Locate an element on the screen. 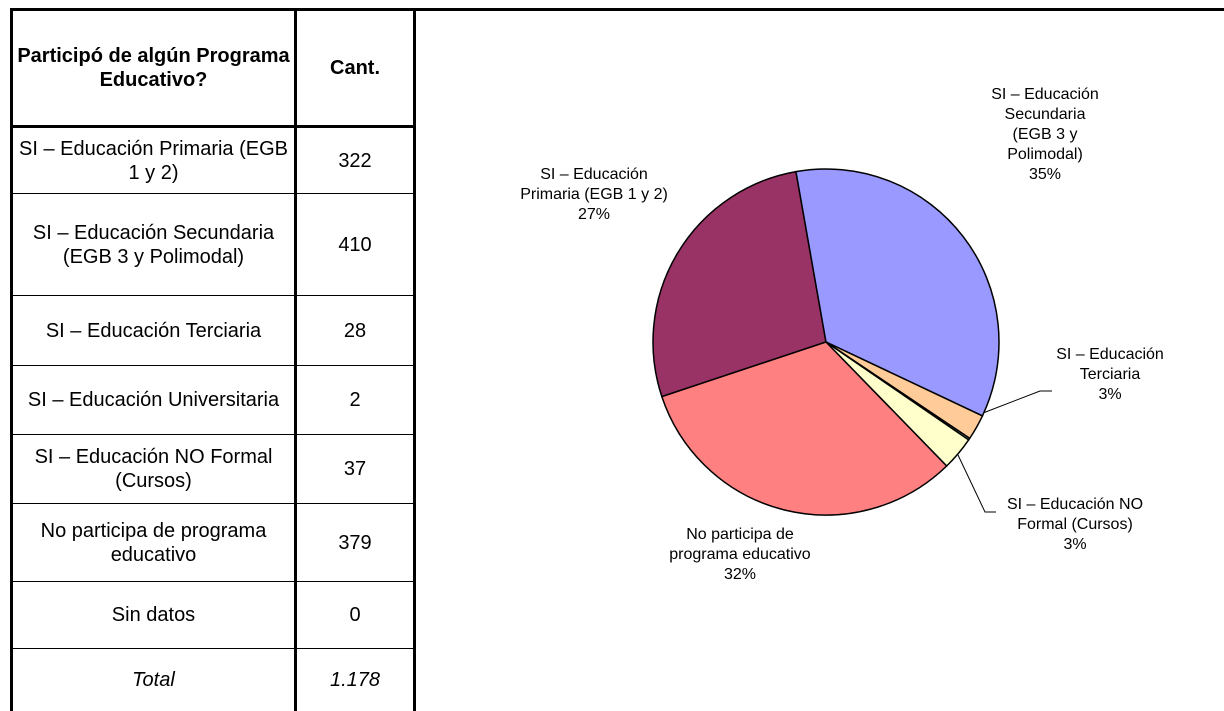  slice-label: SI – Educación Primaria (EGB 1 y 2) 27% is located at coordinates (594, 195).